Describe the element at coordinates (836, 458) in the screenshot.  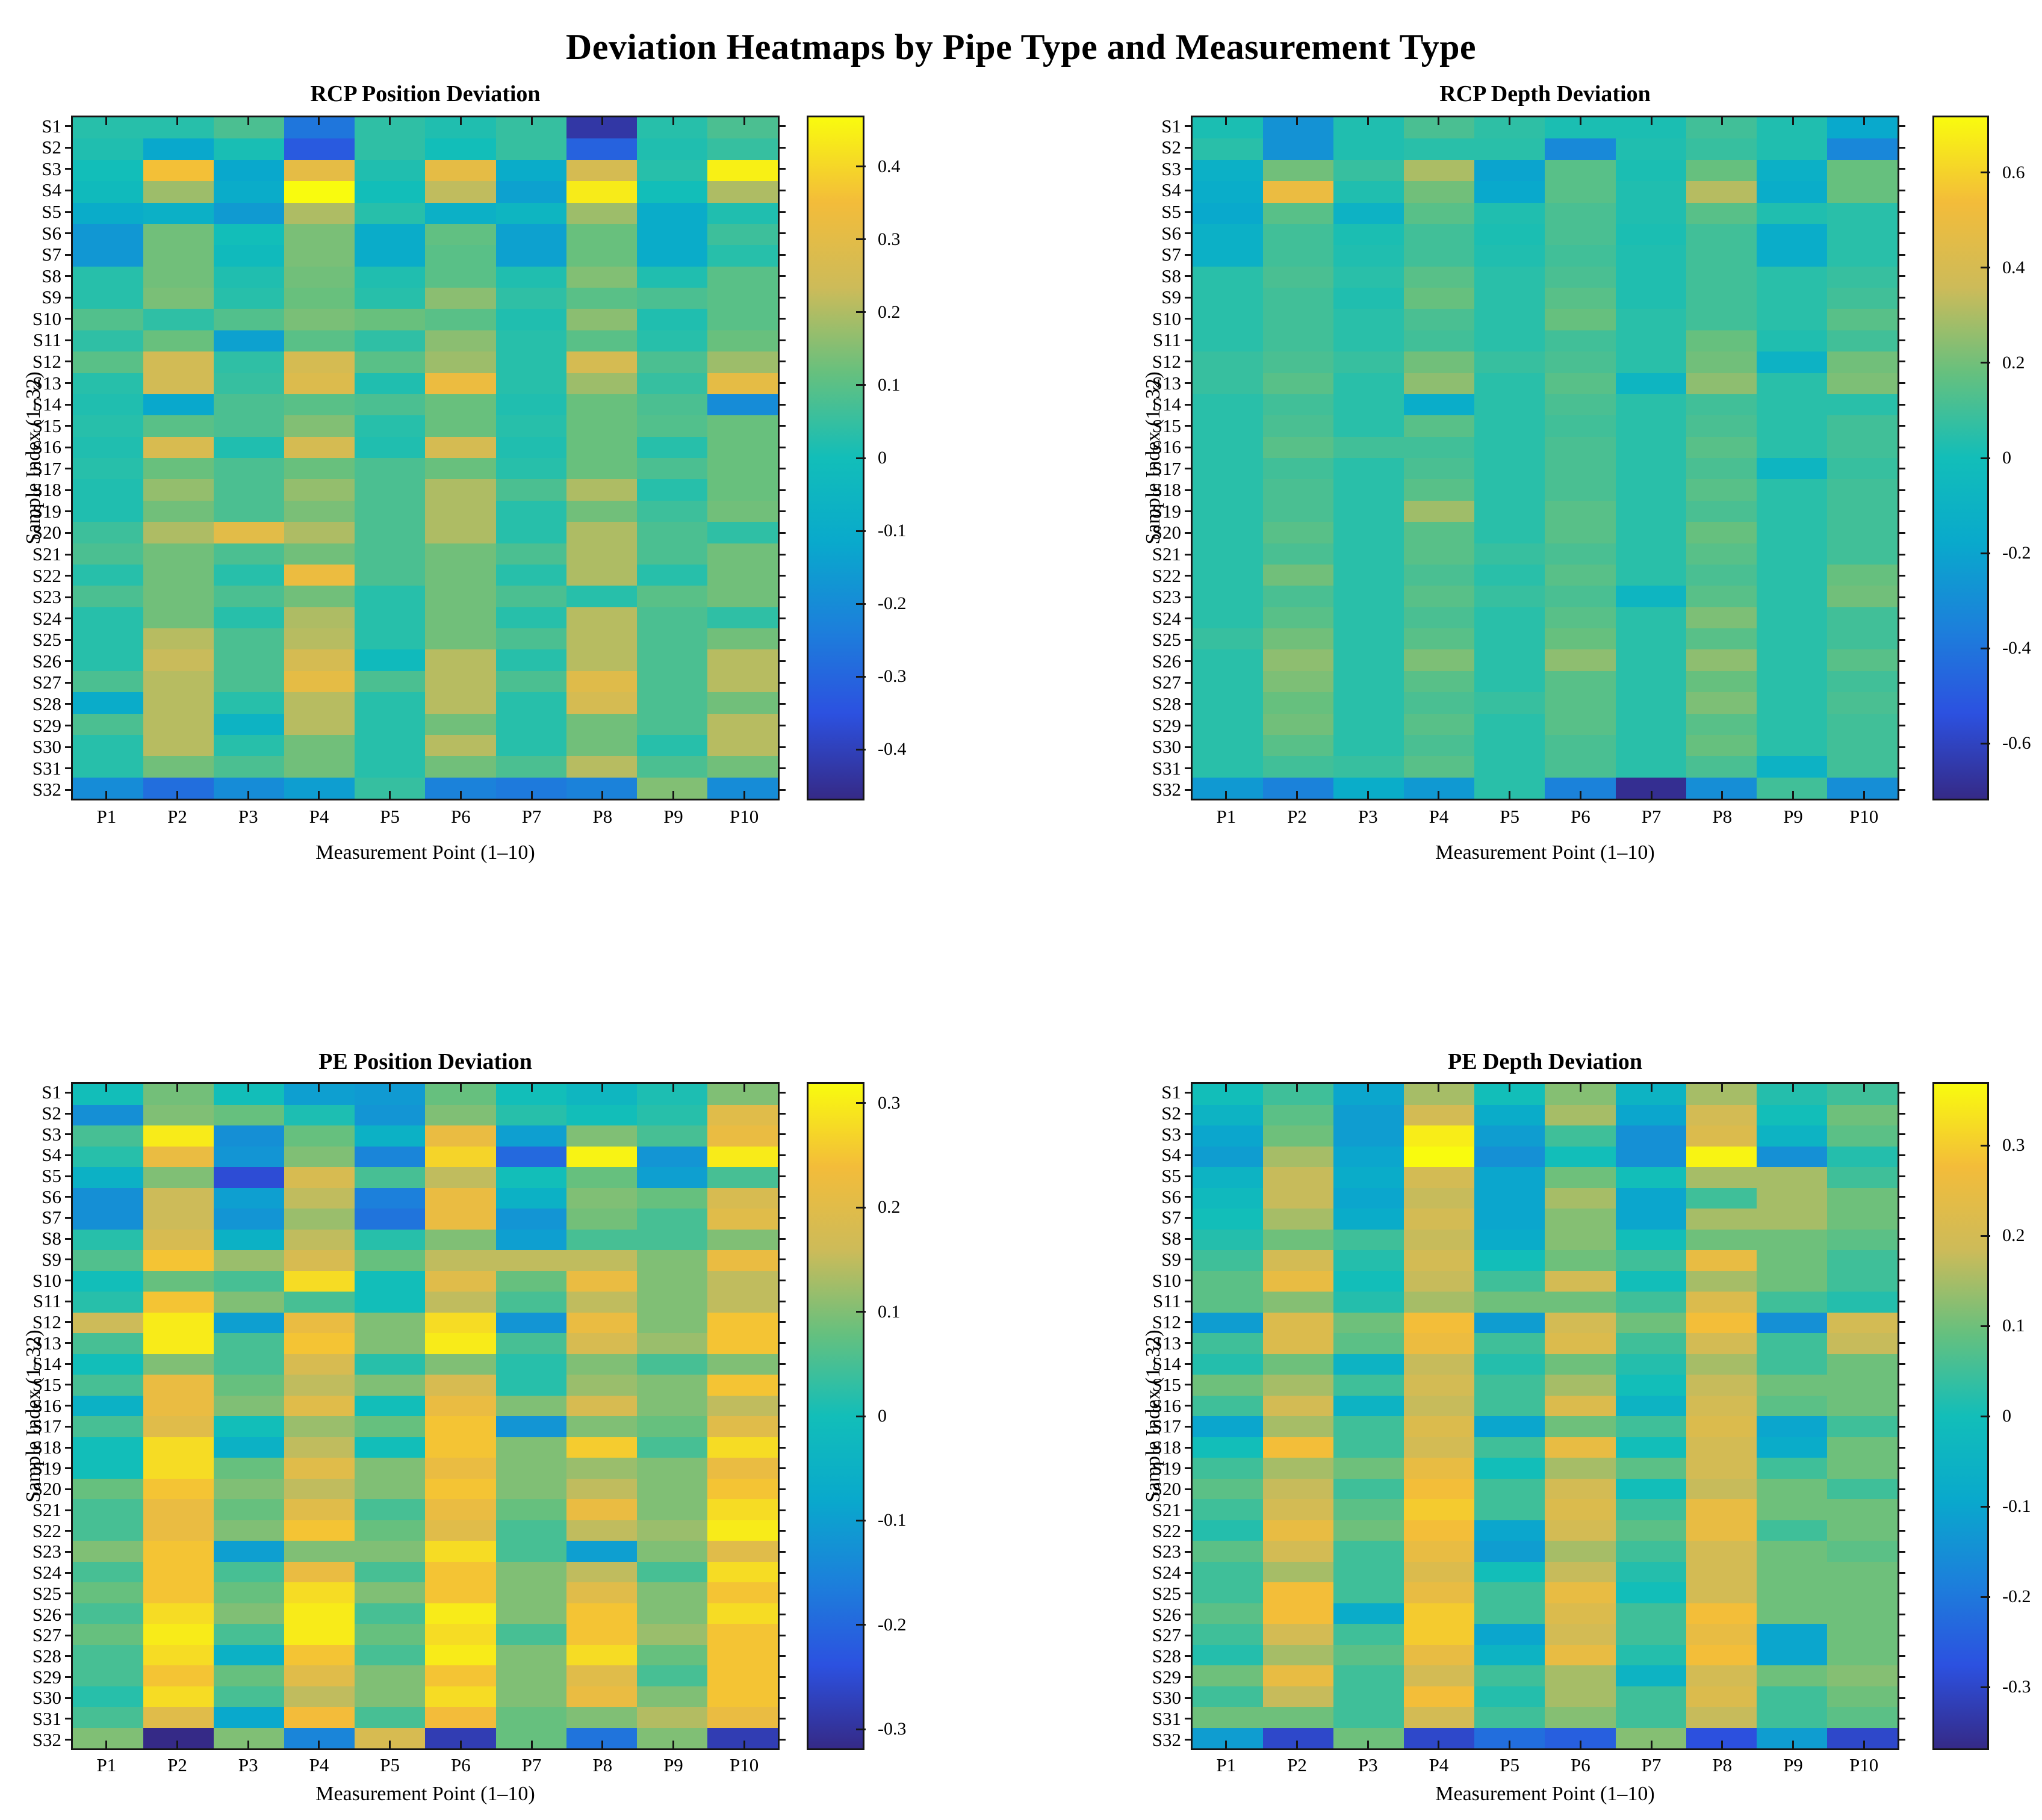
I see `colorbar` at that location.